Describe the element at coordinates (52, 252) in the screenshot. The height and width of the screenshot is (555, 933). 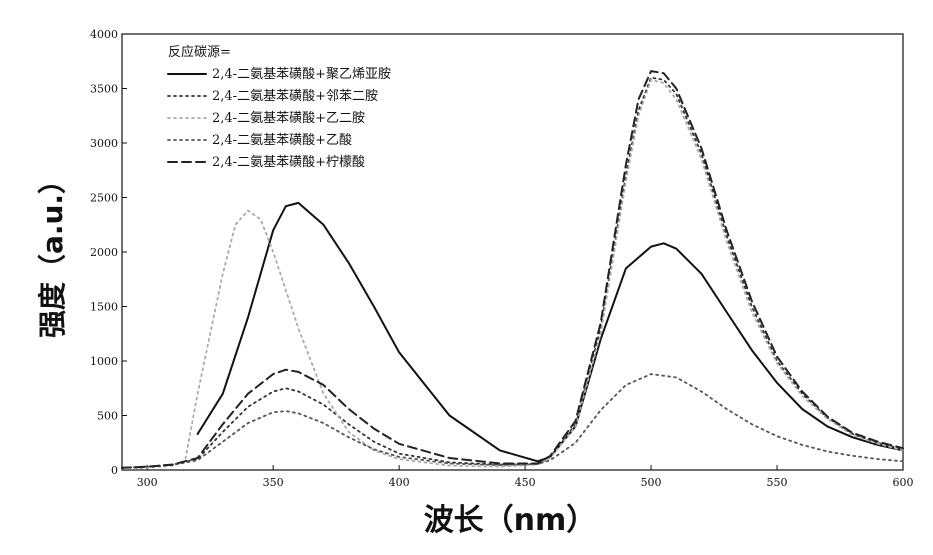
I see `y-axis-label: 强度（a.u.）` at that location.